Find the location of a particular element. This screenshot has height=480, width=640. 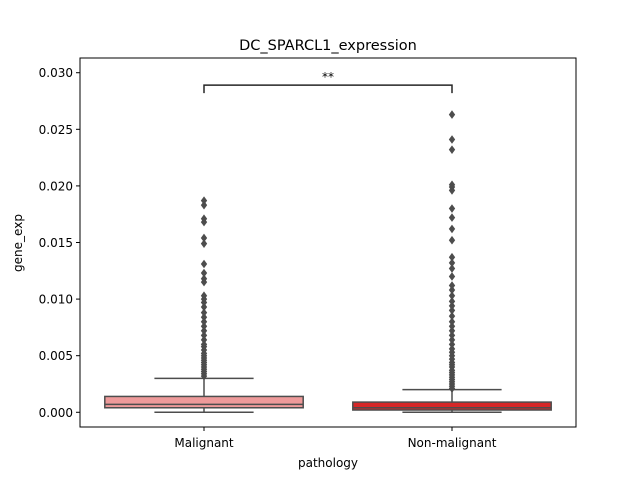

significance-annotation: ** is located at coordinates (328, 82).